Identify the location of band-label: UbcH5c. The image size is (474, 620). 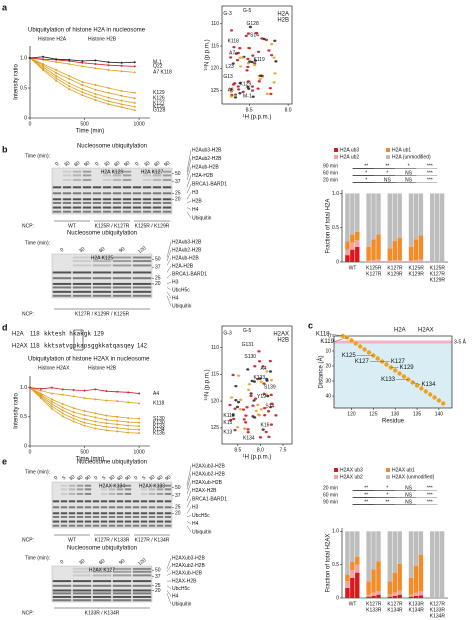
(181, 290).